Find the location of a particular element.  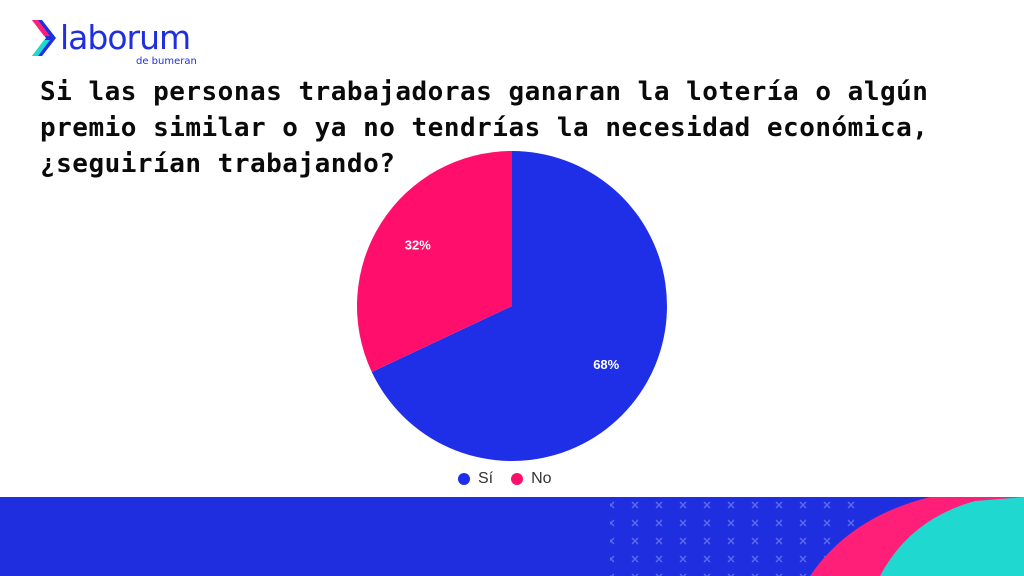

chevron-logo-icon is located at coordinates (44, 38).